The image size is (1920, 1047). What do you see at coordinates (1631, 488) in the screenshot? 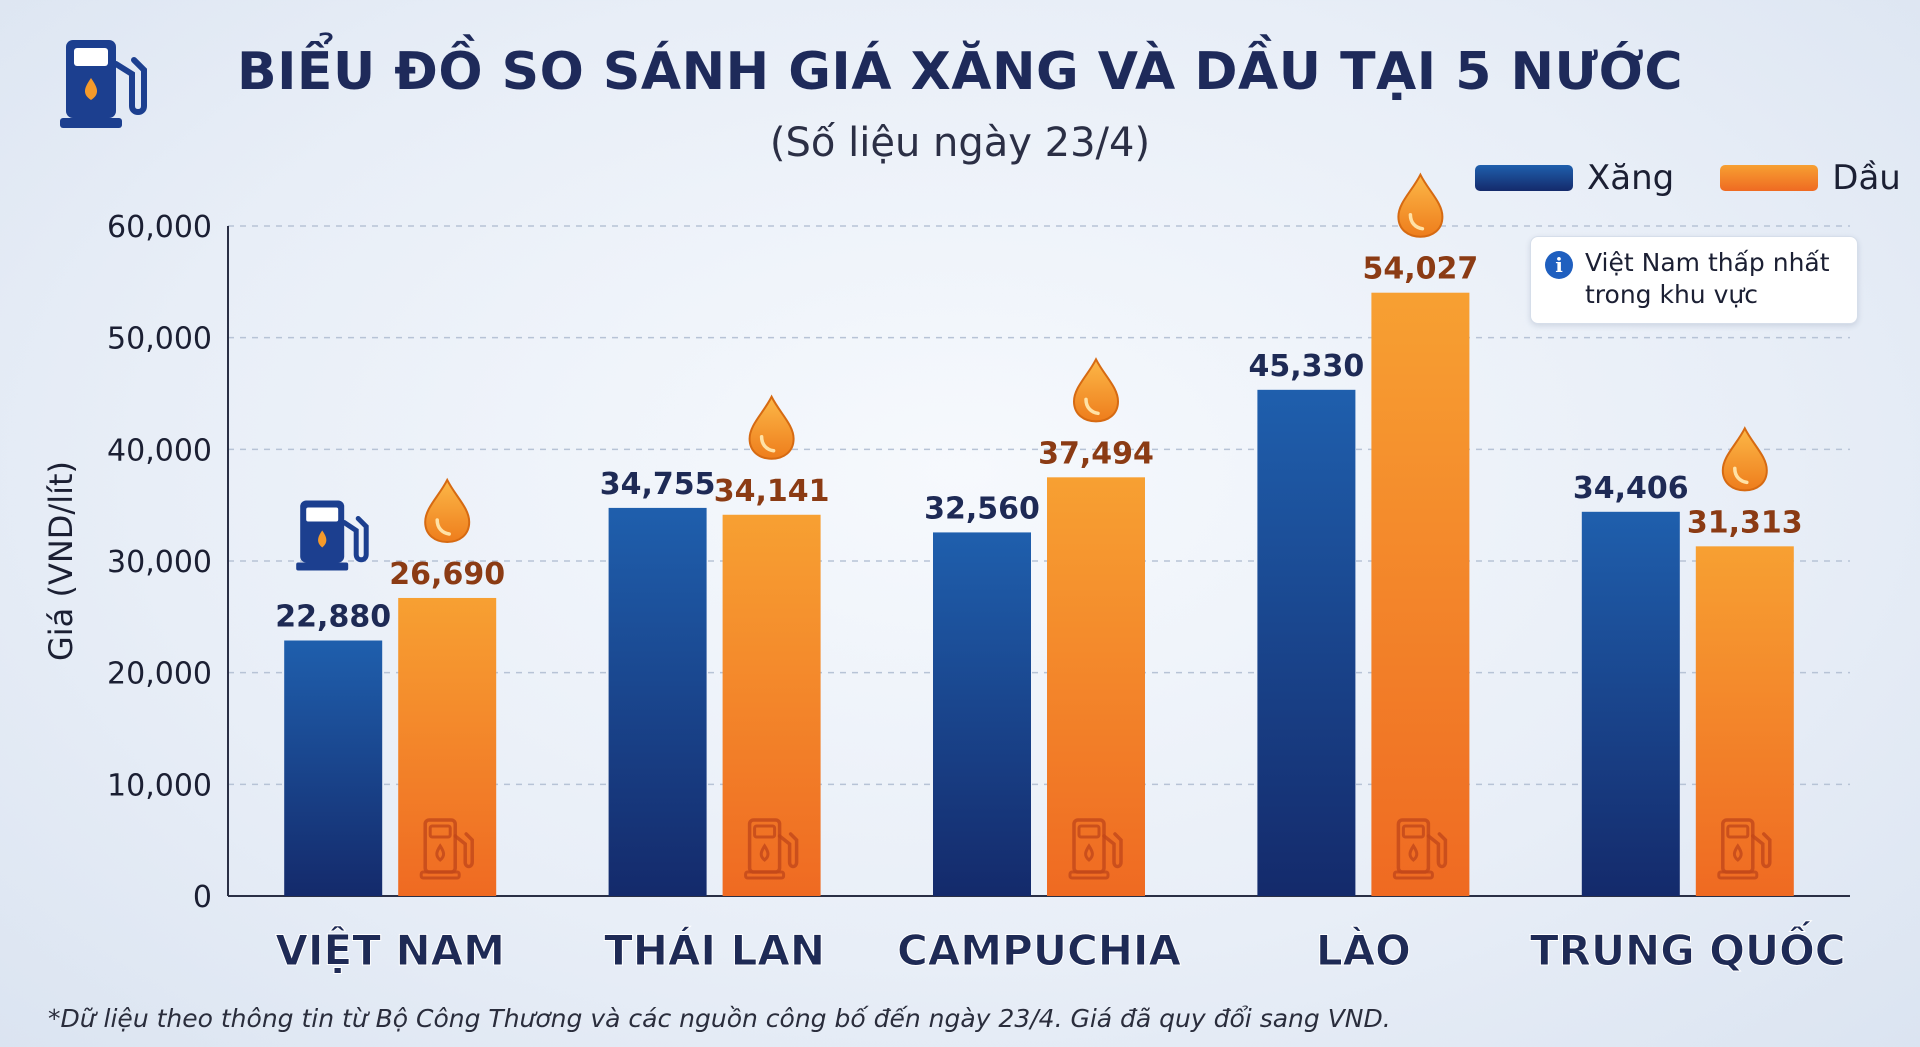
I see `data-label-xang: 34,406` at bounding box center [1631, 488].